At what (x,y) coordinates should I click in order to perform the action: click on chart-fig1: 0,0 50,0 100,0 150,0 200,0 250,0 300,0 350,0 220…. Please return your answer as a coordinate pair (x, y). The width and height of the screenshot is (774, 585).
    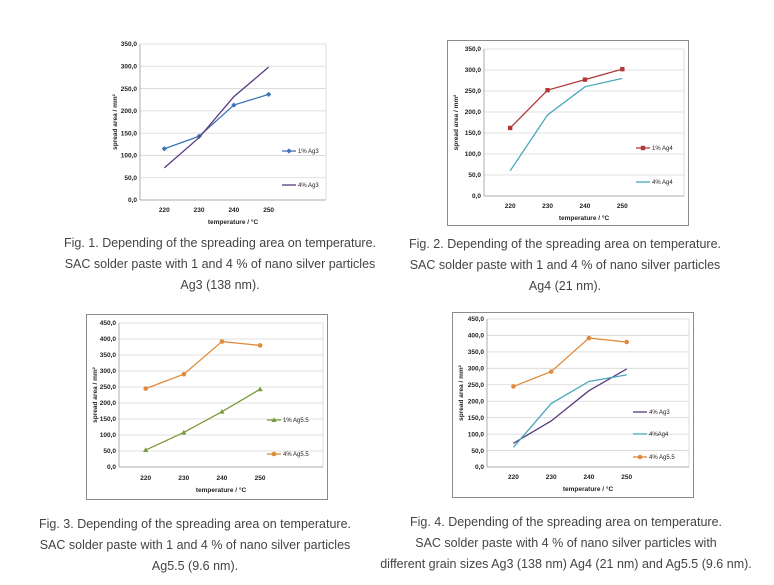
    Looking at the image, I should click on (219, 134).